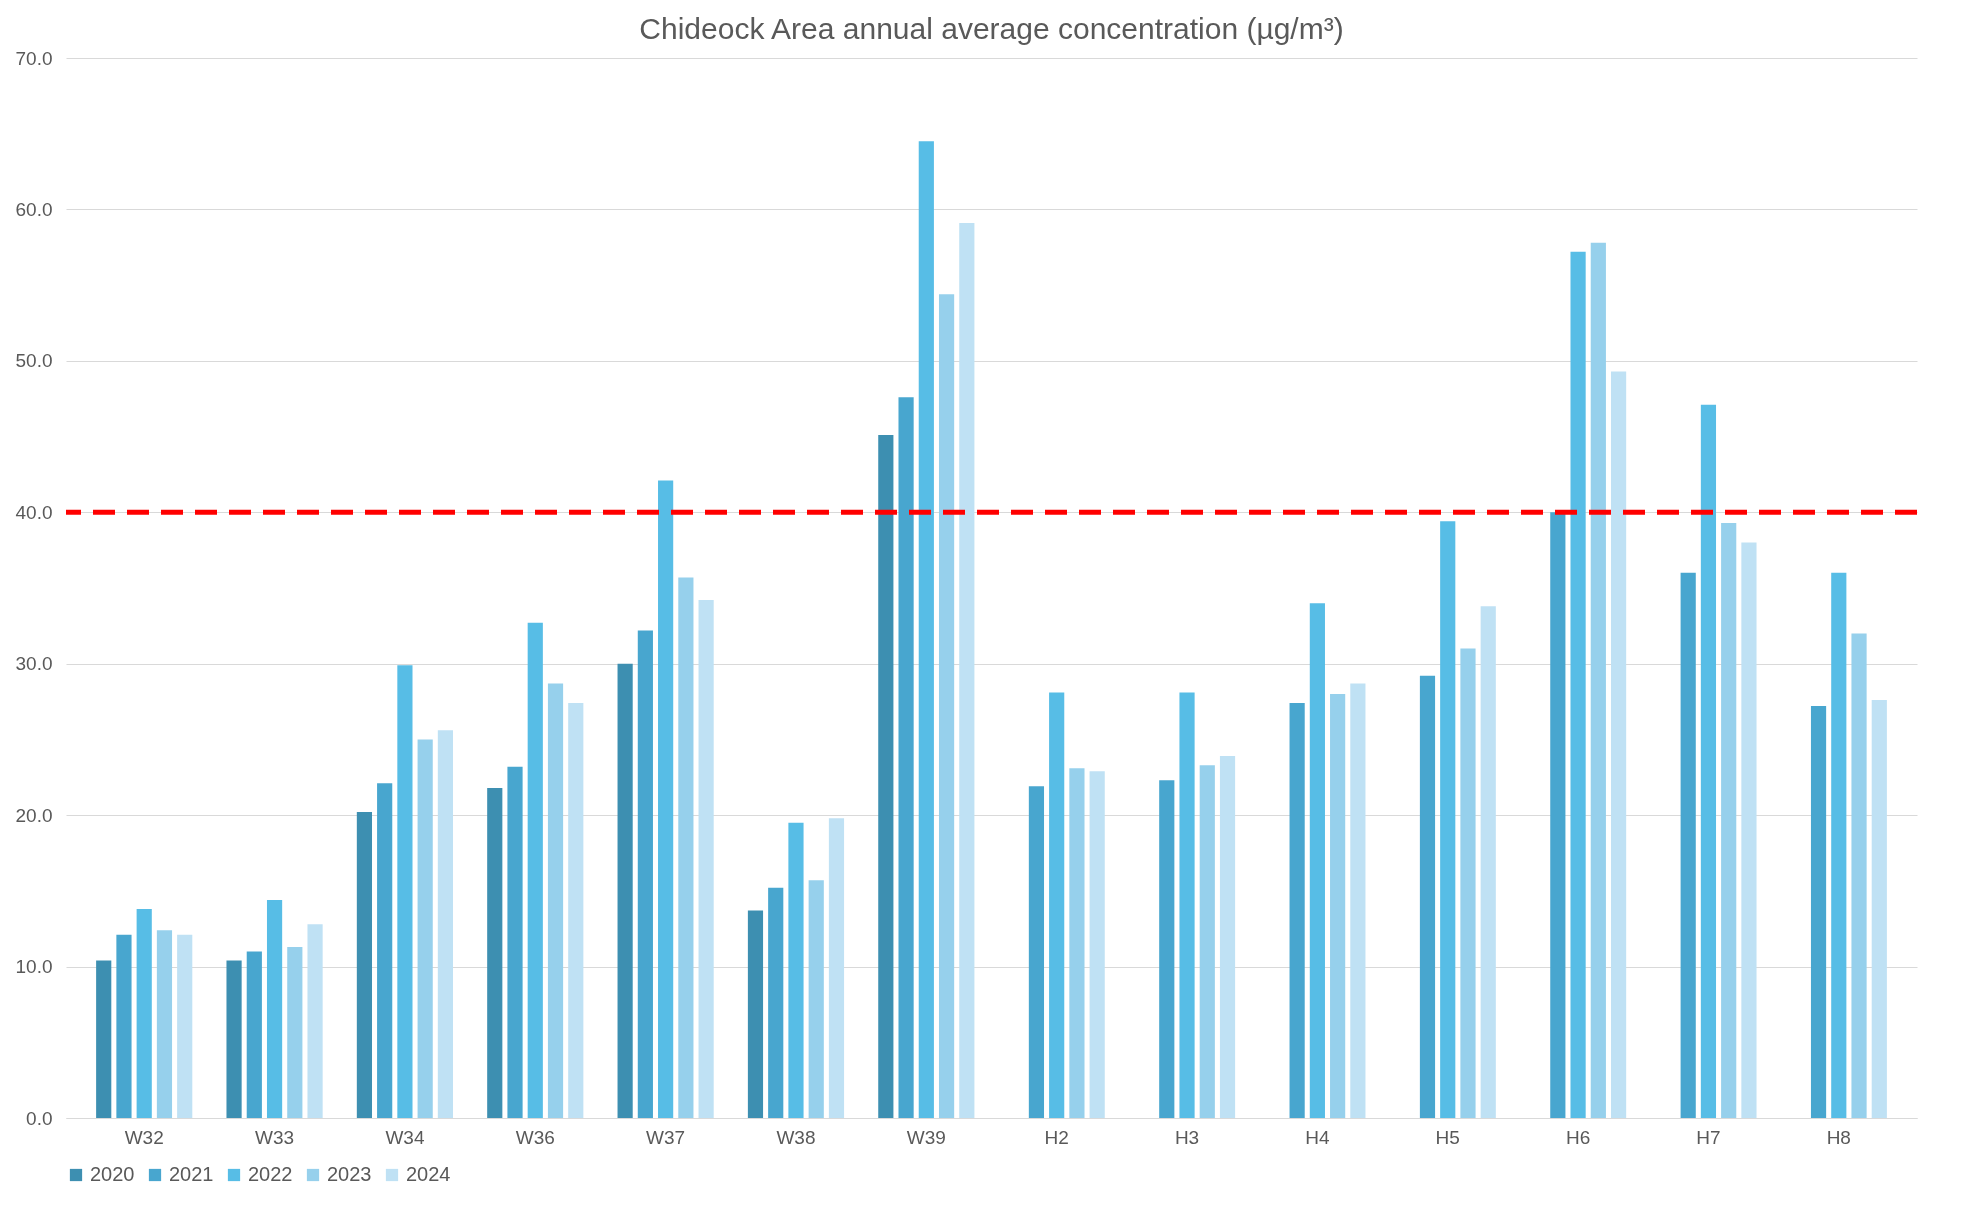 Image resolution: width=1961 pixels, height=1227 pixels. Describe the element at coordinates (39, 1118) in the screenshot. I see `y-tick-label: 0.0` at that location.